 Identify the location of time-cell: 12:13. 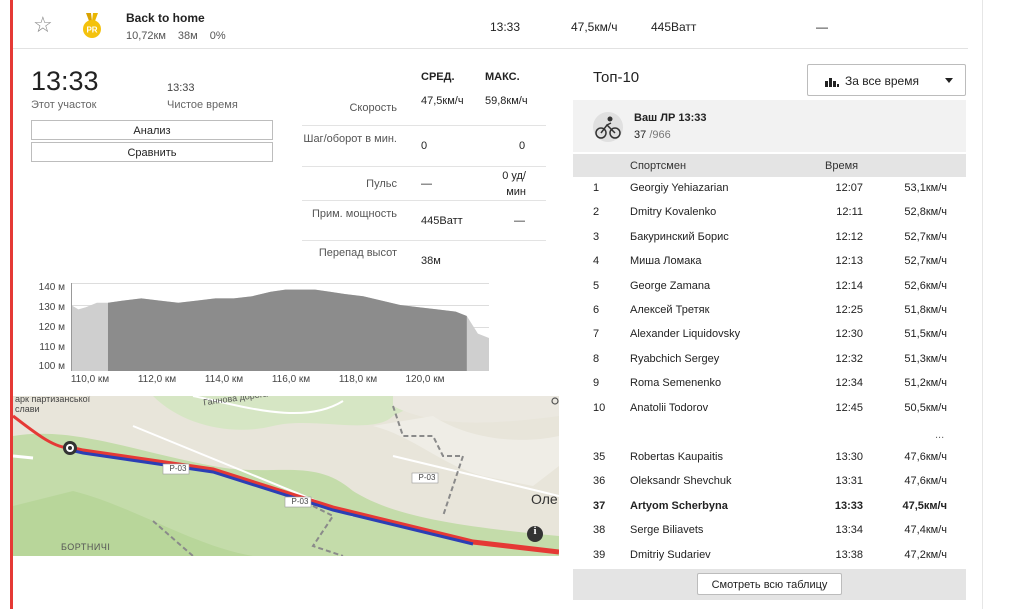
(849, 261).